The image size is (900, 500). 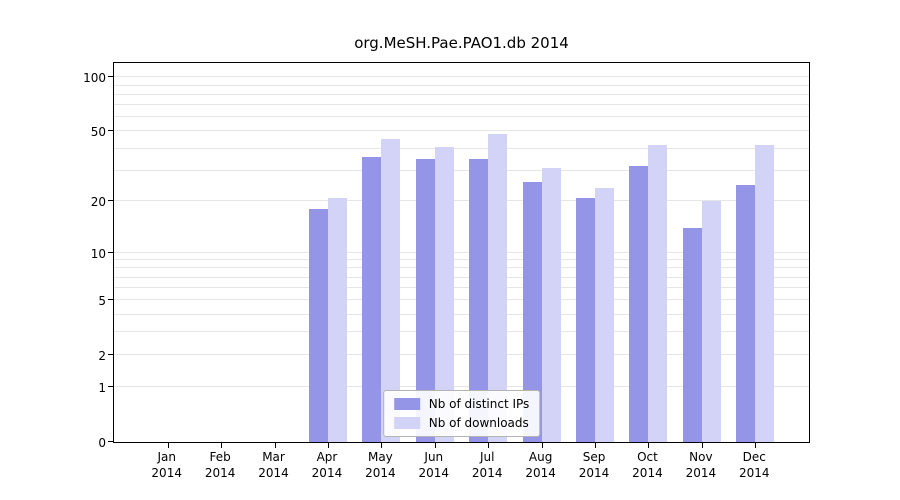 I want to click on x-tick-label: Jun 2014, so click(x=434, y=465).